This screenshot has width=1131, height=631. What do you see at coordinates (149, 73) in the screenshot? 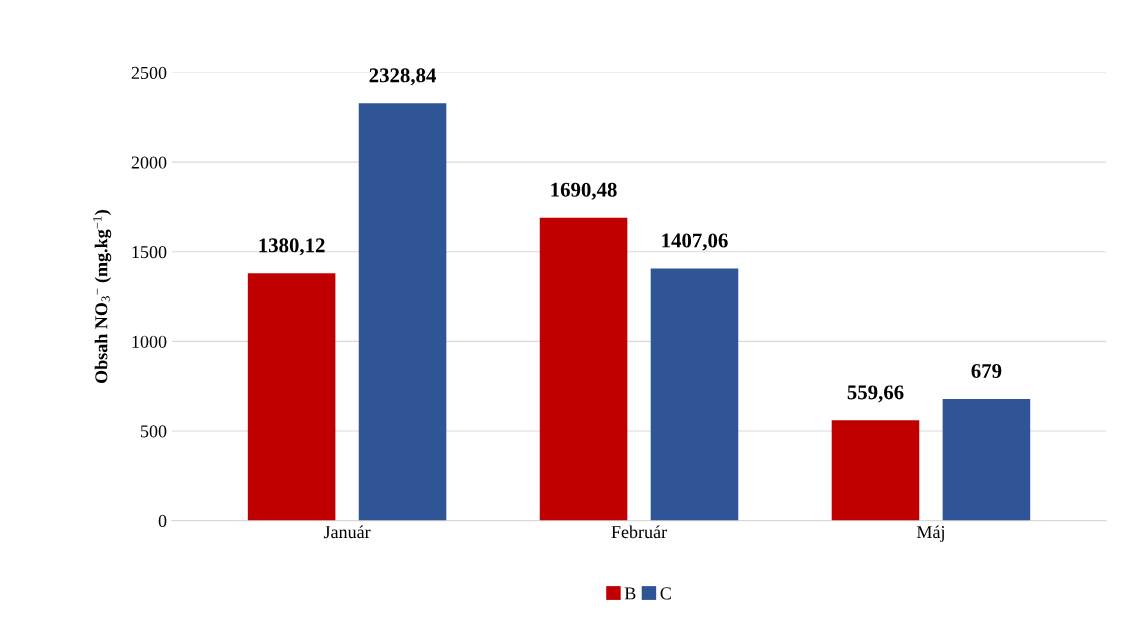
I see `y-tick-label: 2500` at bounding box center [149, 73].